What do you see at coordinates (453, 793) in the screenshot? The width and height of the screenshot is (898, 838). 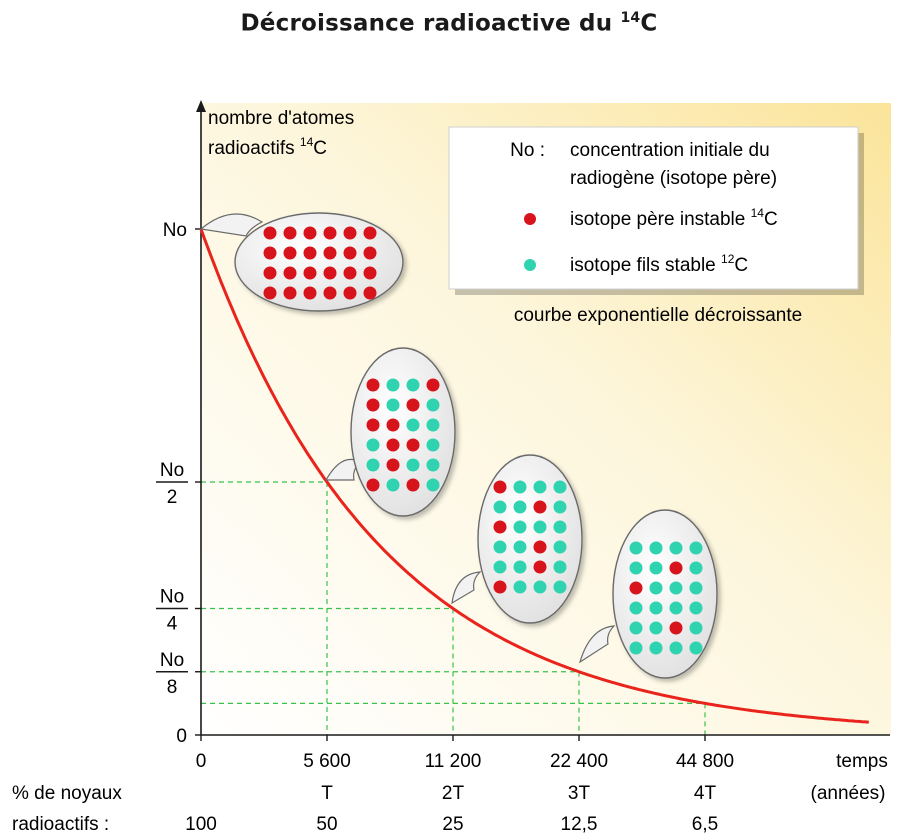 I see `table-period-2: 2T` at bounding box center [453, 793].